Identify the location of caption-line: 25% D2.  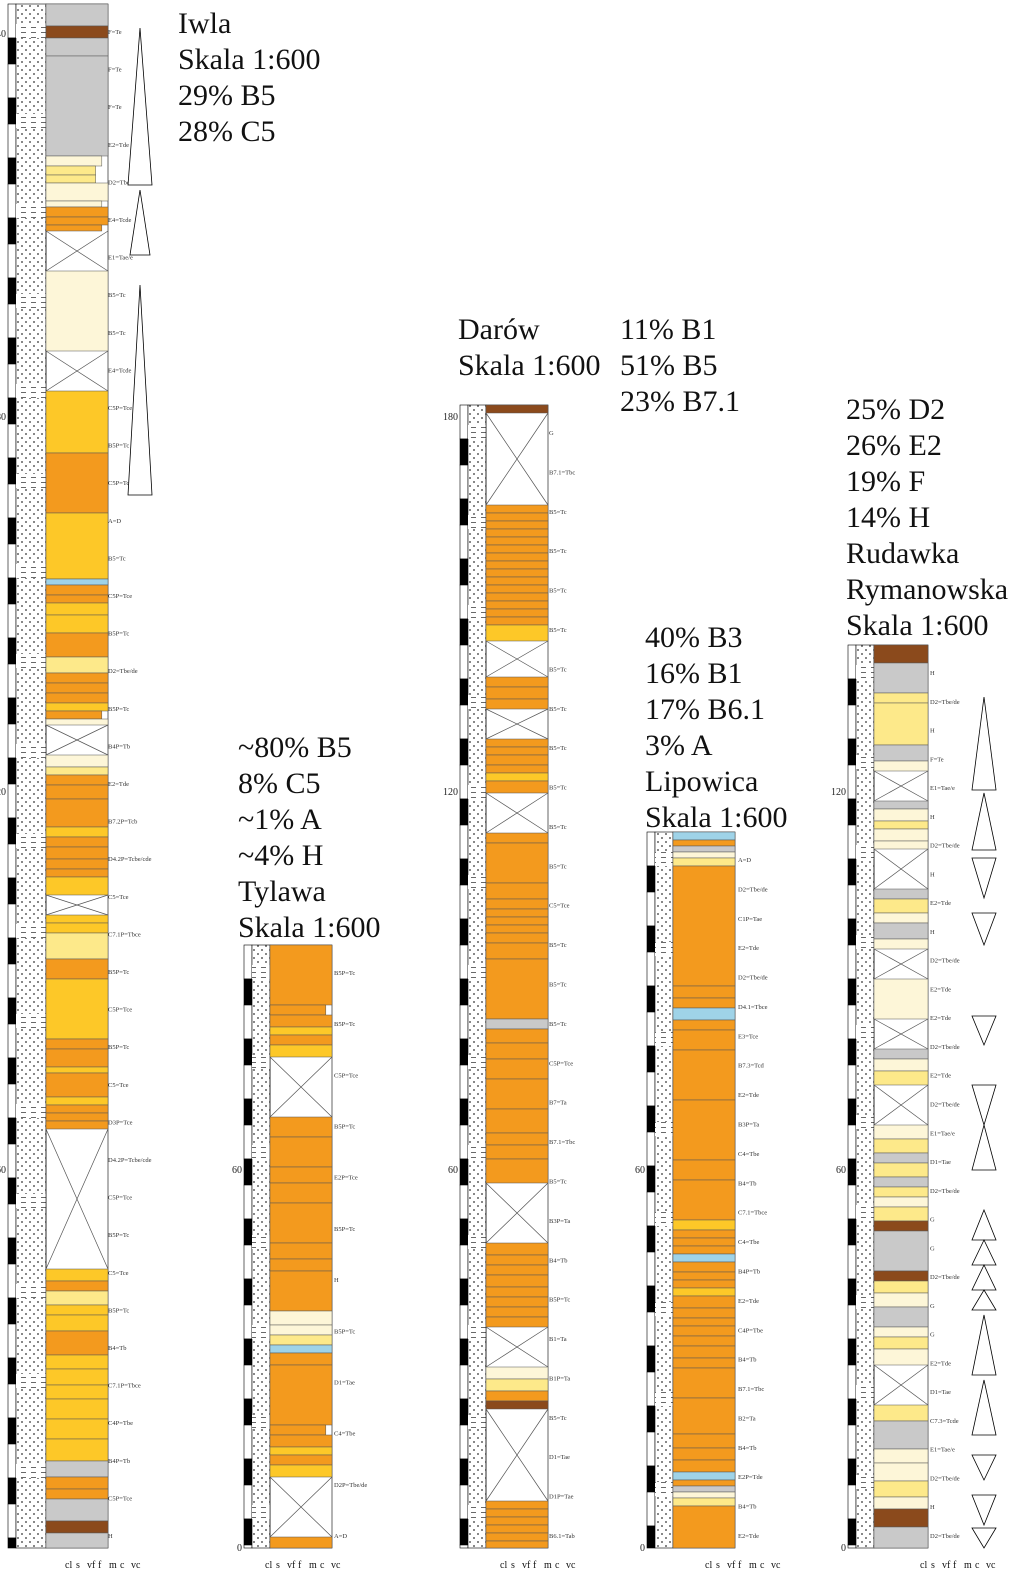
(896, 409).